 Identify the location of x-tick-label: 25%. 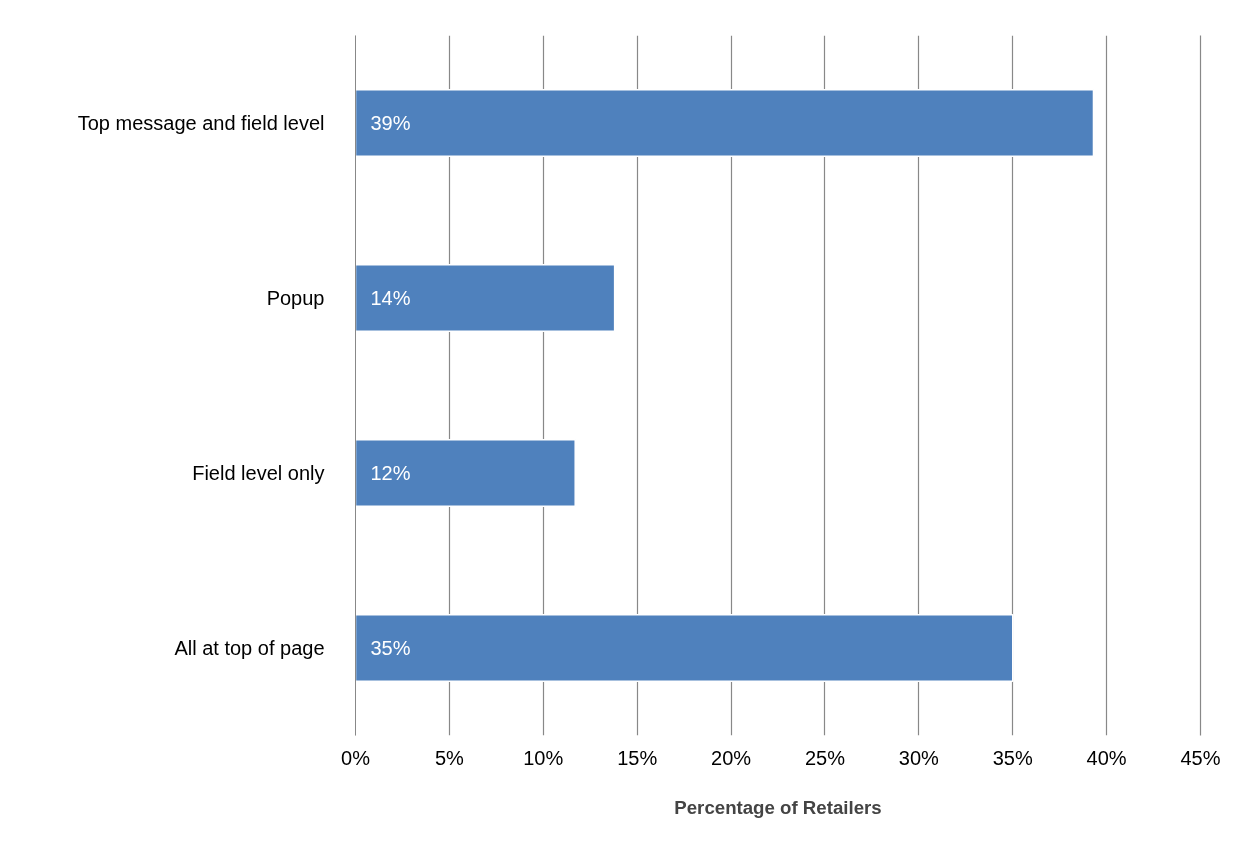
(825, 757).